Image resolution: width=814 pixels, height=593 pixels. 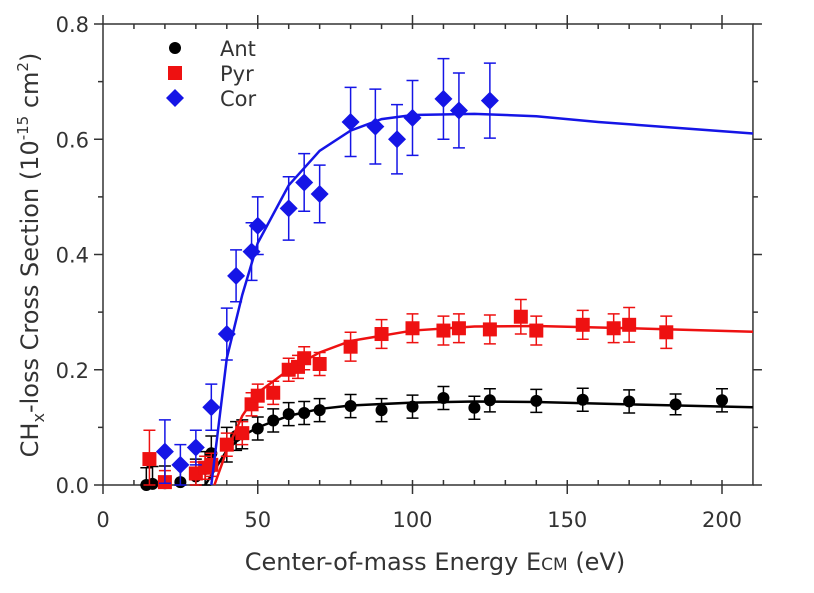 What do you see at coordinates (72, 140) in the screenshot?
I see `y-tick-label: 0.6` at bounding box center [72, 140].